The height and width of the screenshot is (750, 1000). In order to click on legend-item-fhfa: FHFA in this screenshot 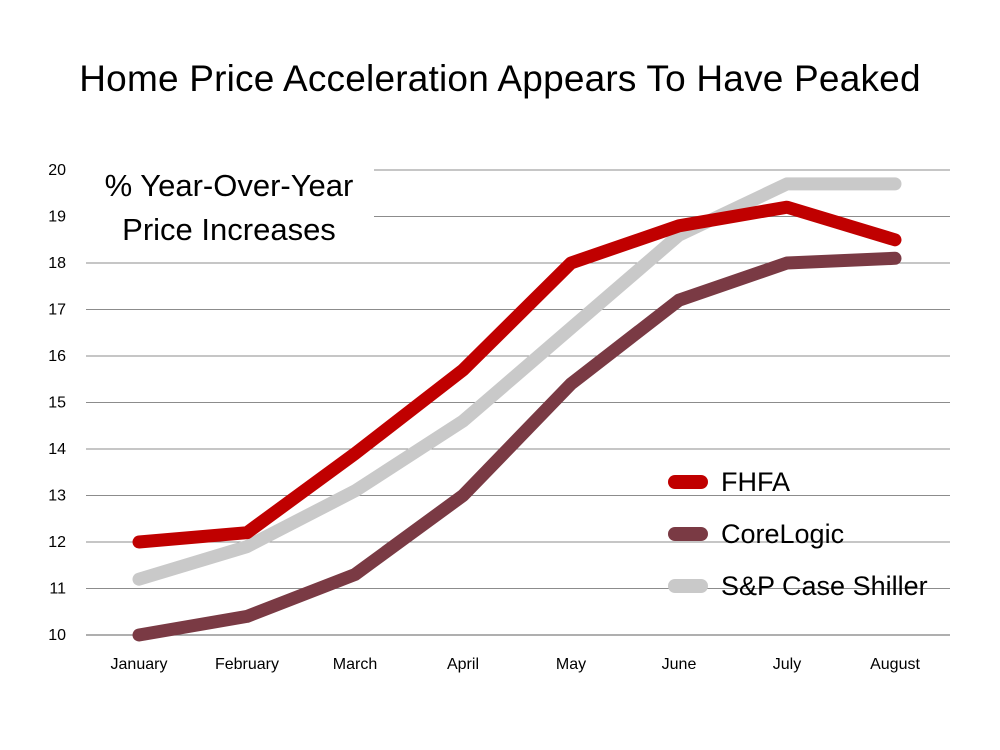, I will do `click(729, 482)`.